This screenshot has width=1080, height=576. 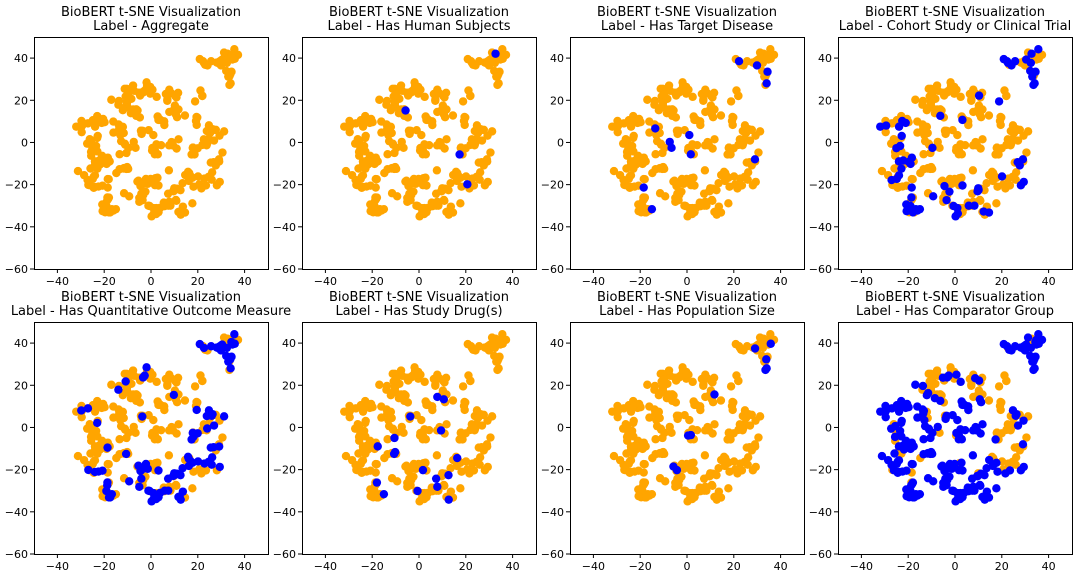 What do you see at coordinates (687, 311) in the screenshot?
I see `subplot-subtitle: Label - Has Population Size` at bounding box center [687, 311].